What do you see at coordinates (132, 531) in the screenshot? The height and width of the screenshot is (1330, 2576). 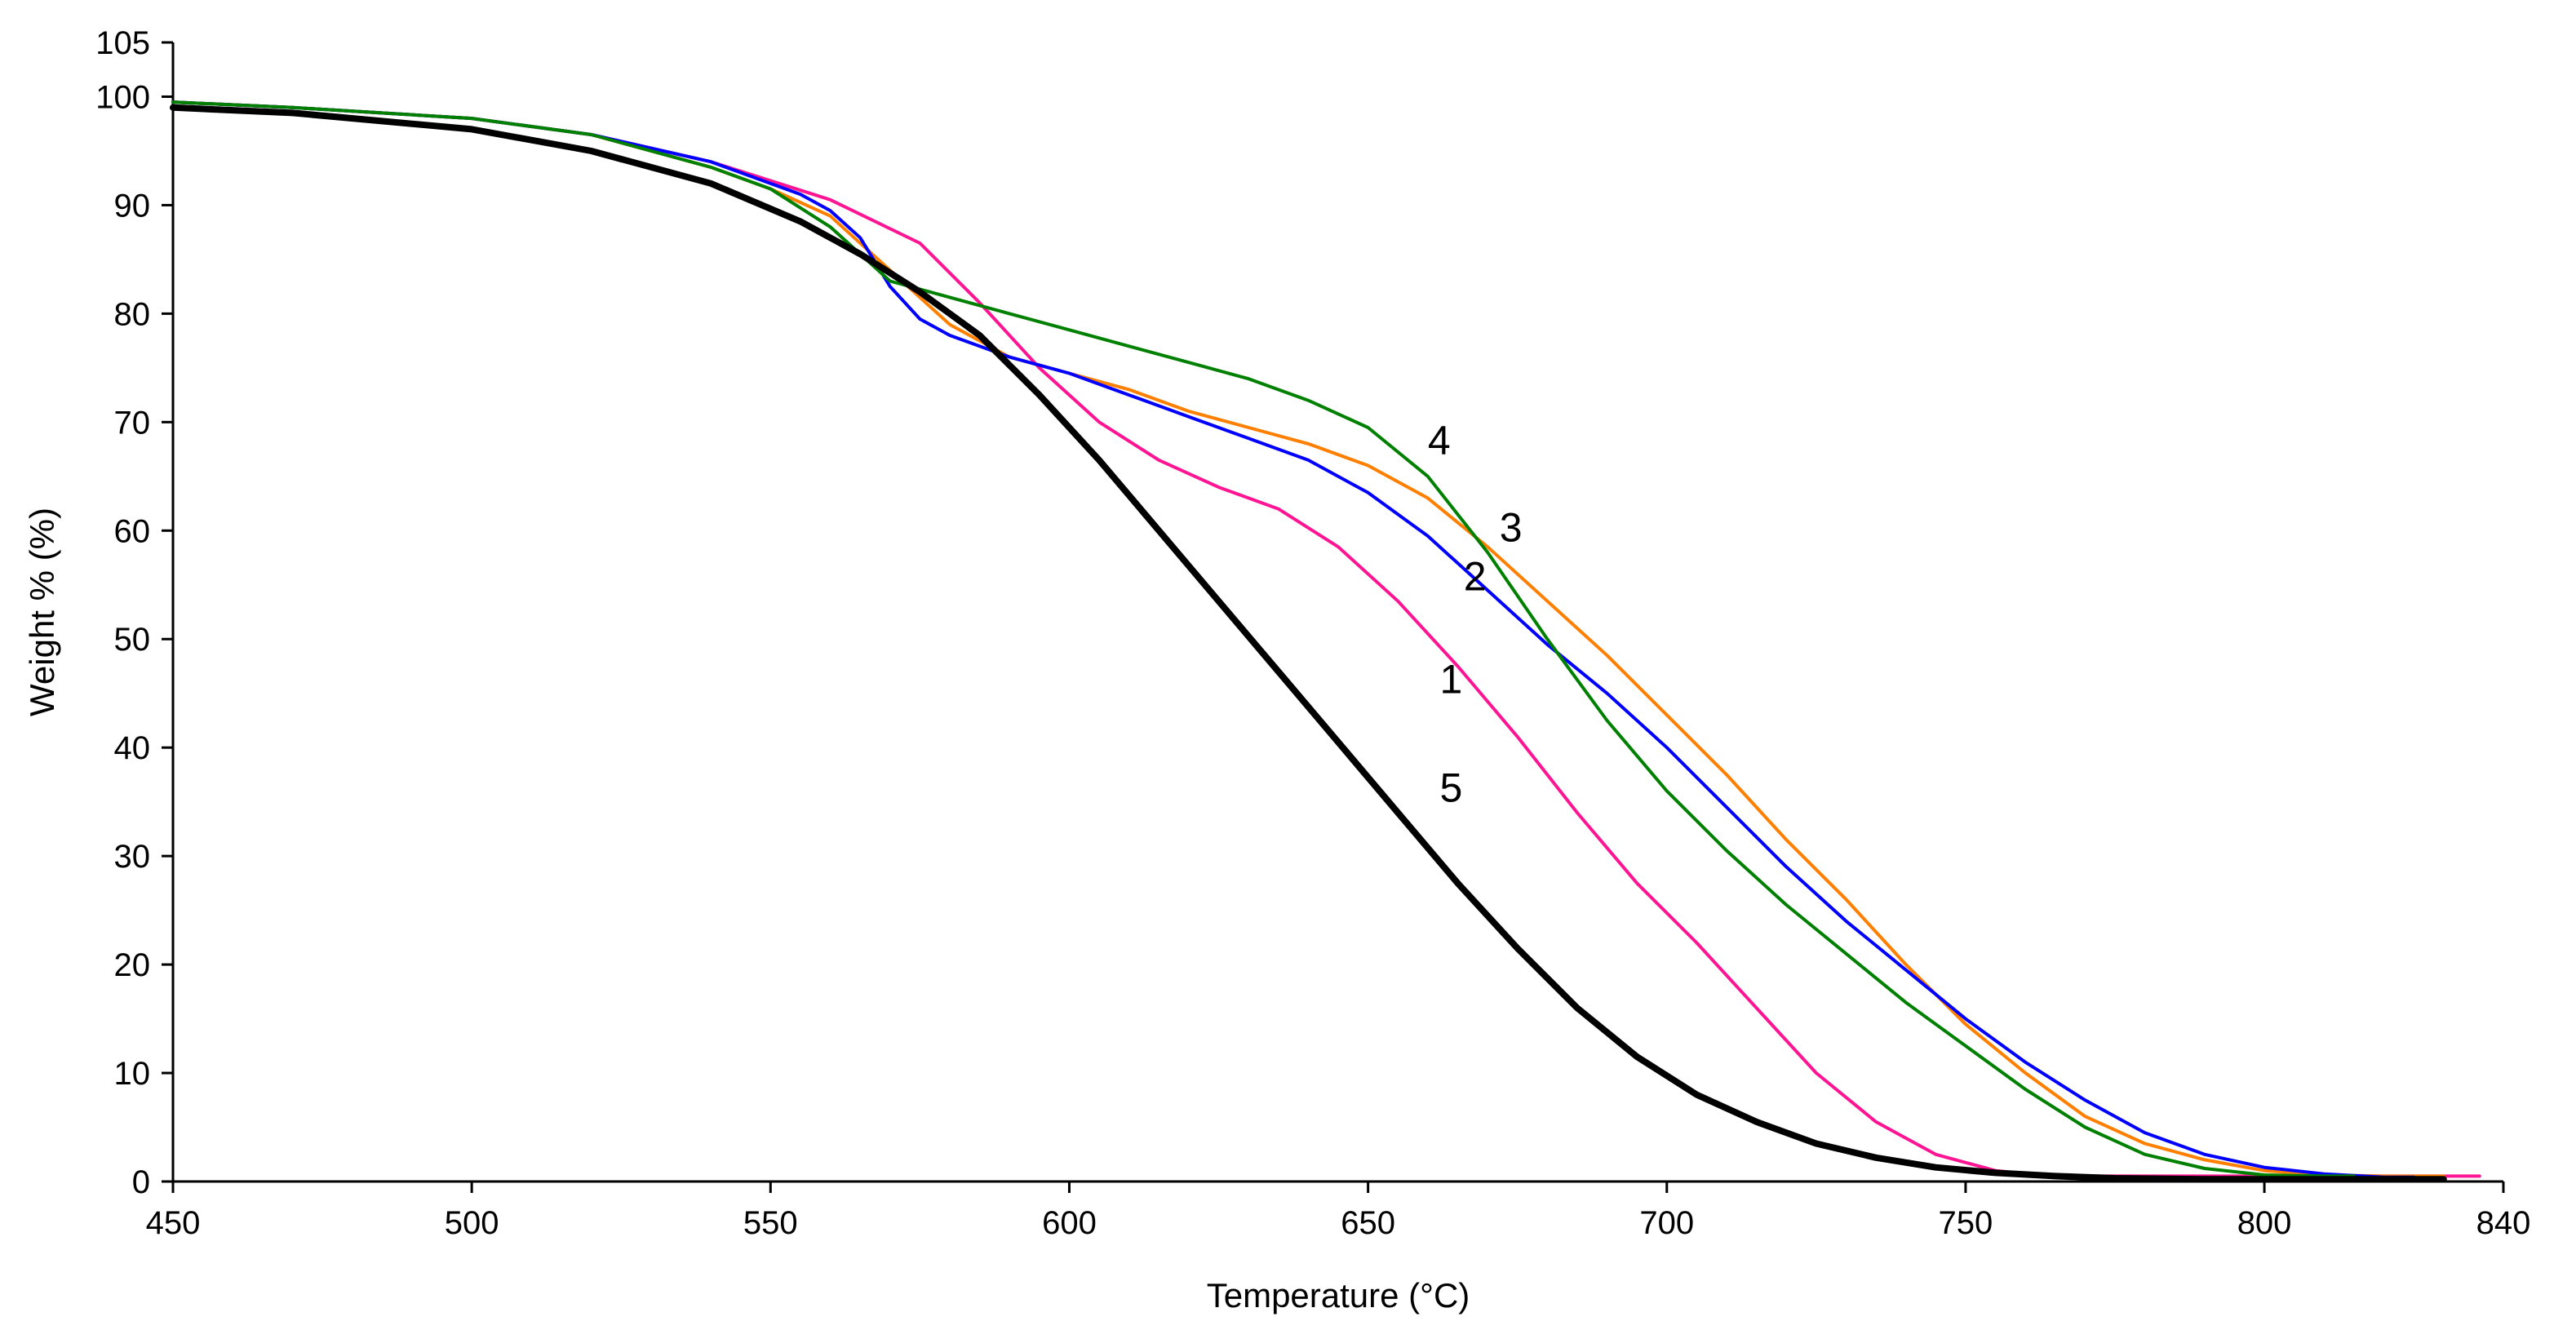 I see `y-tick-label: 60` at bounding box center [132, 531].